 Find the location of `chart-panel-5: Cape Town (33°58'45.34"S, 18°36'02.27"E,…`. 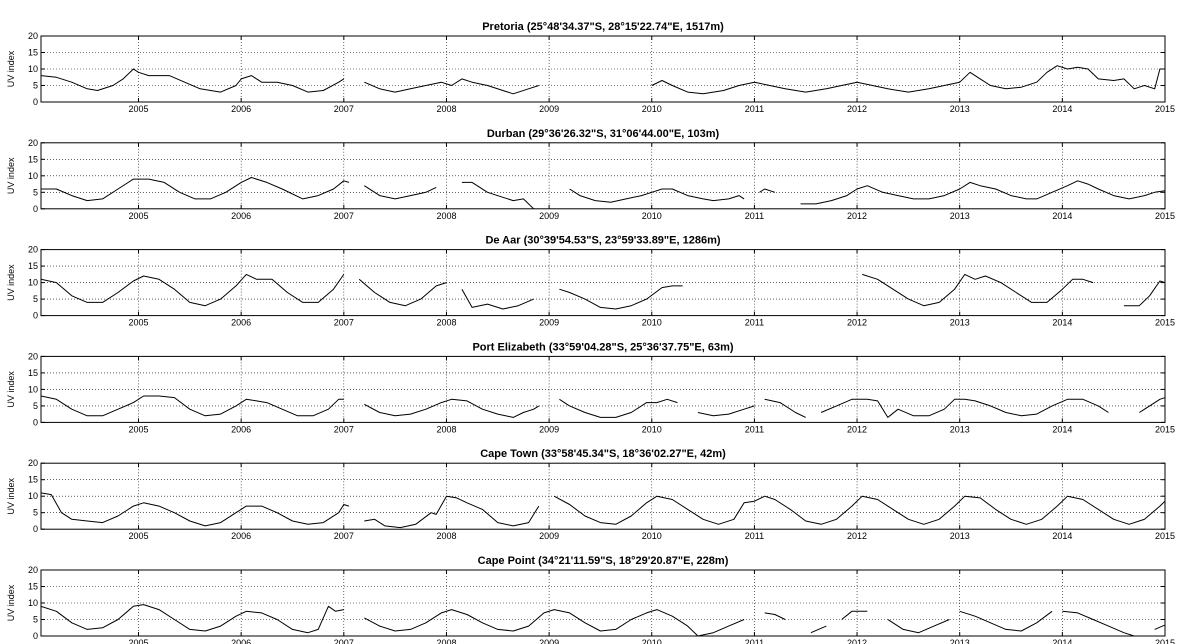

chart-panel-5: Cape Town (33°58'45.34"S, 18°36'02.27"E,… is located at coordinates (590, 494).